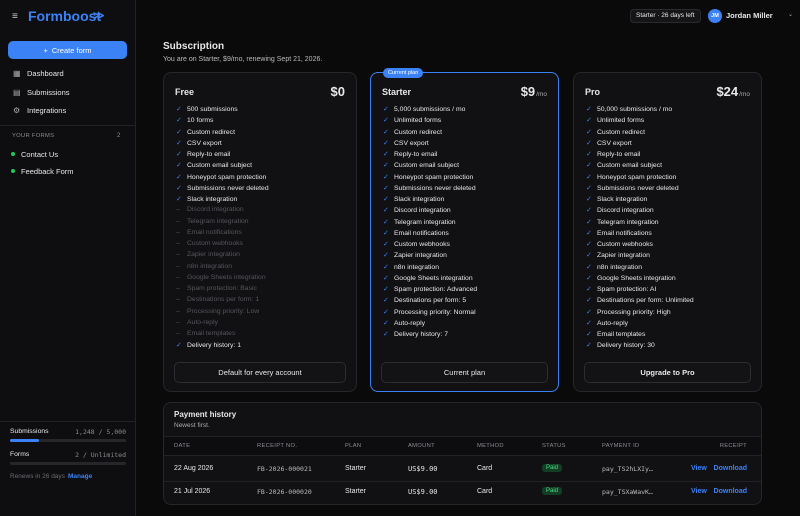 The width and height of the screenshot is (800, 516). Describe the element at coordinates (80, 476) in the screenshot. I see `manage-link: Manage` at that location.